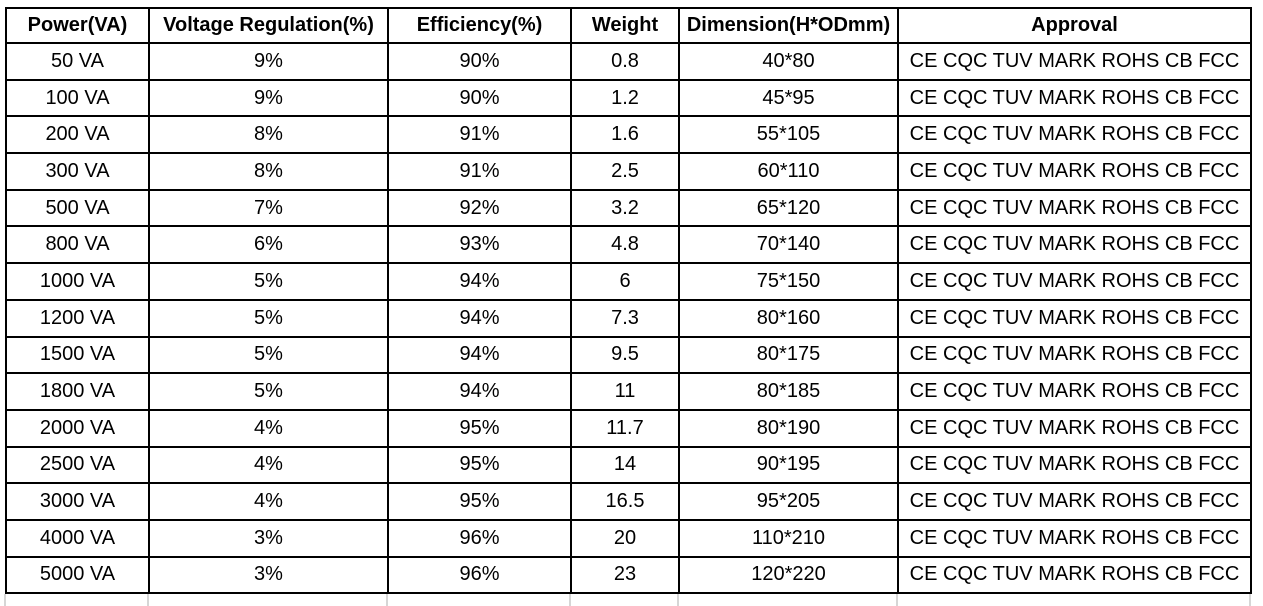  I want to click on table-cell: 80*185, so click(788, 391).